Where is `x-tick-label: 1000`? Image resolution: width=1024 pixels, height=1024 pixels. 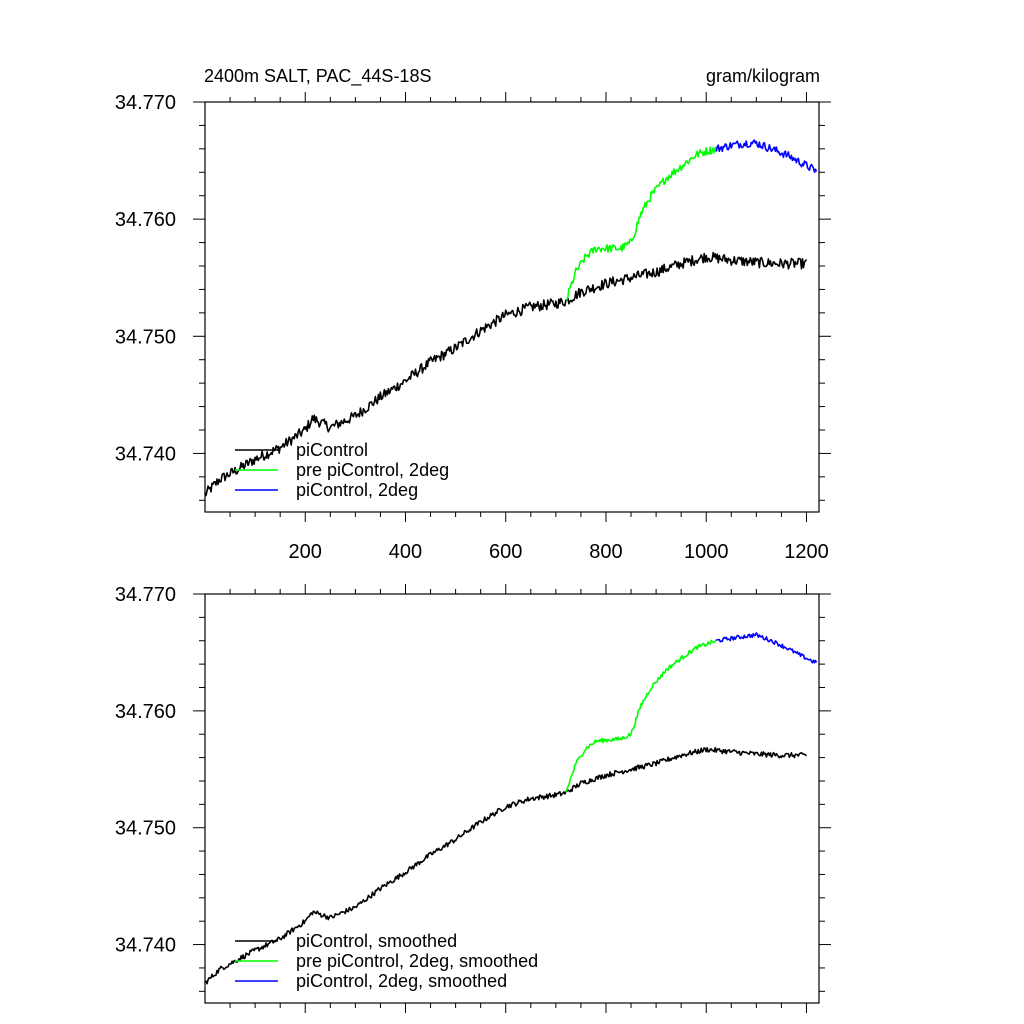 x-tick-label: 1000 is located at coordinates (706, 552).